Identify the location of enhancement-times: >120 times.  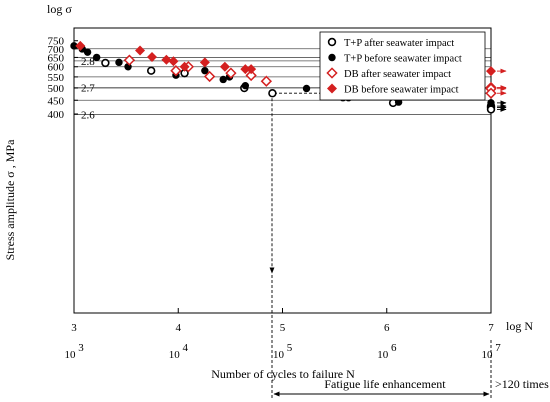
(522, 384).